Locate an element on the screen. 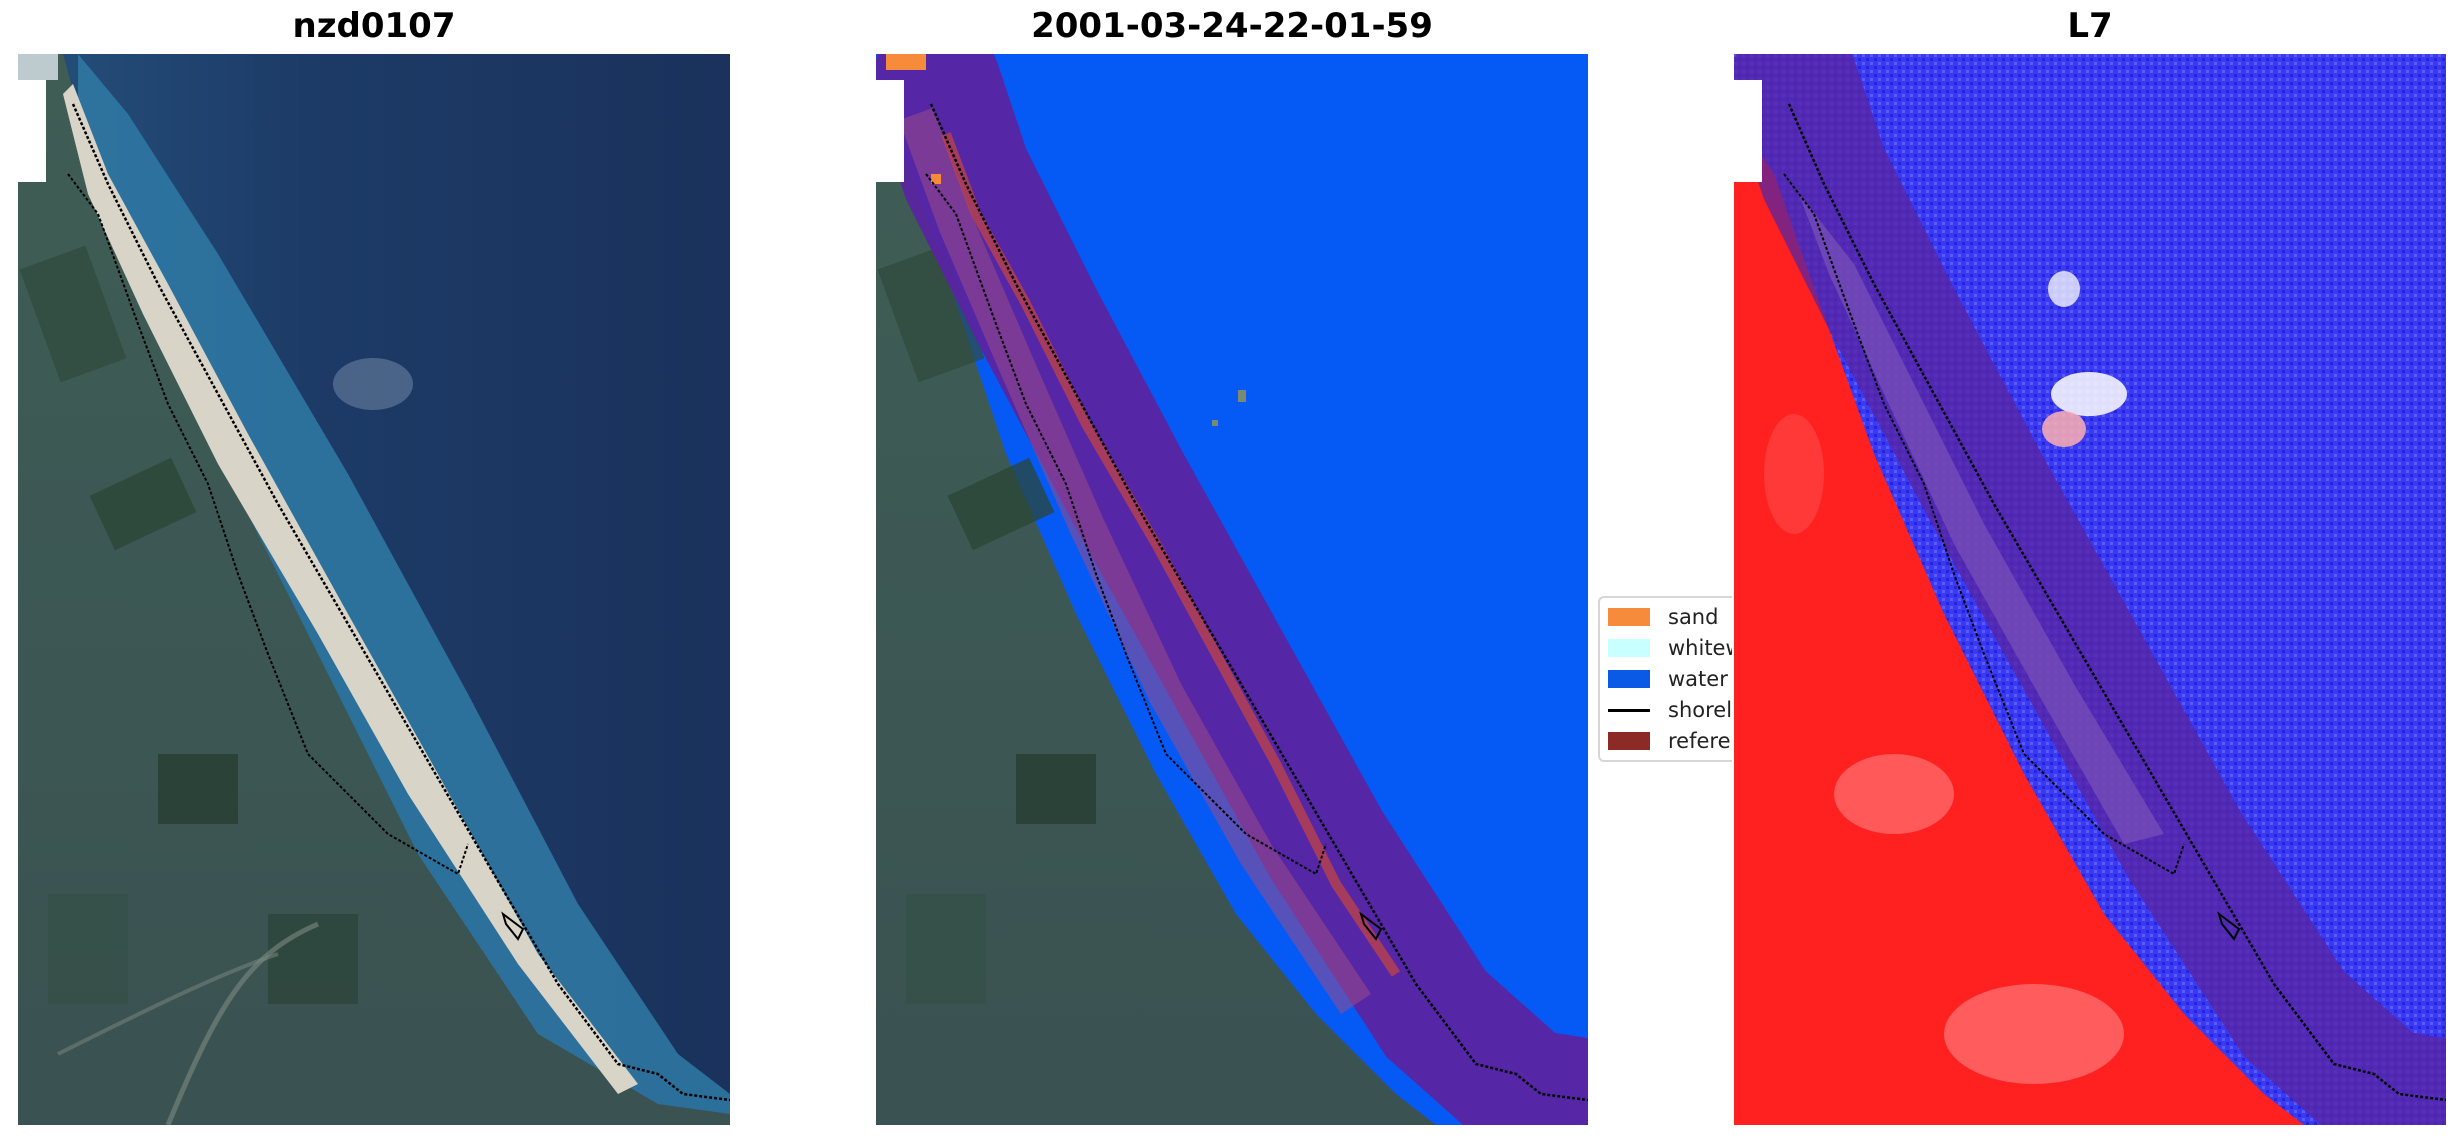 The width and height of the screenshot is (2460, 1140). legend-item-shoreline: shoreline is located at coordinates (1670, 710).